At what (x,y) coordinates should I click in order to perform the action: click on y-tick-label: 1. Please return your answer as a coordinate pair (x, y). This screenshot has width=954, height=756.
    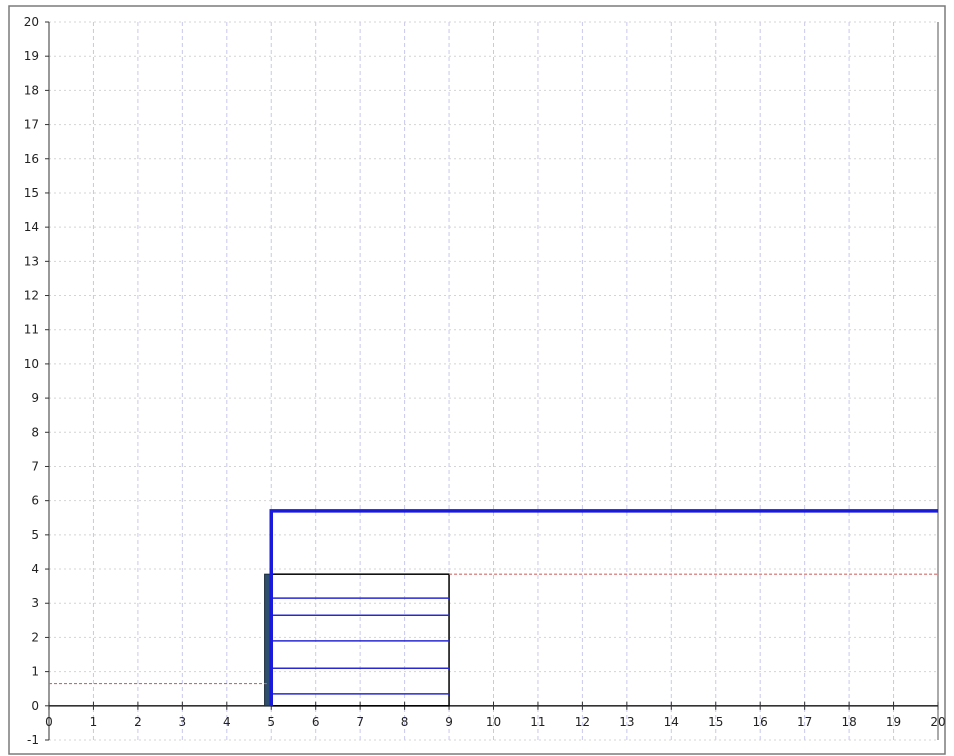
    Looking at the image, I should click on (35, 672).